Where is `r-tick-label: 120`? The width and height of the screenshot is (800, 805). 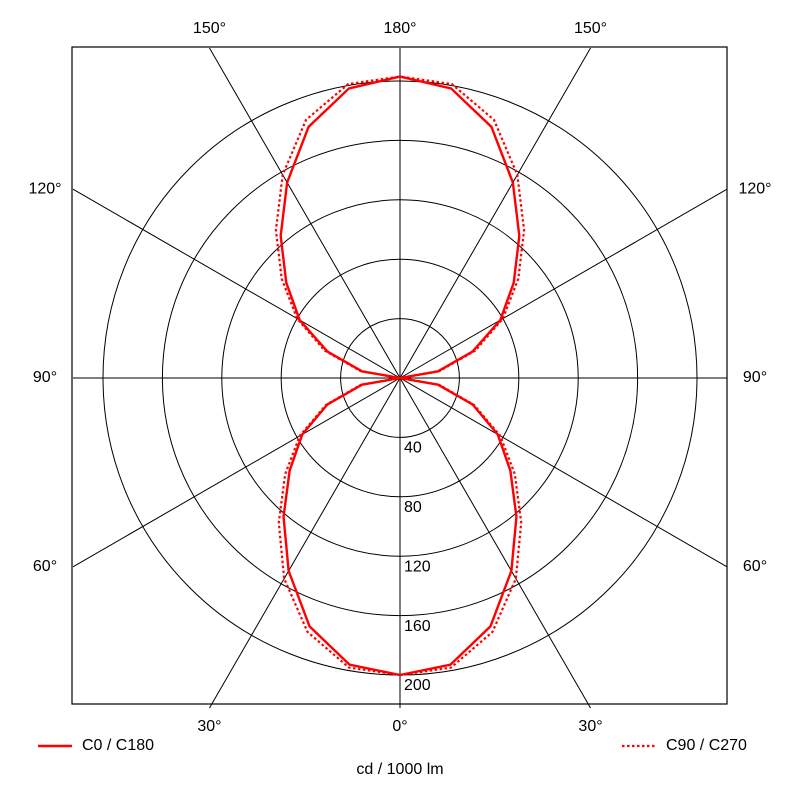 r-tick-label: 120 is located at coordinates (417, 566).